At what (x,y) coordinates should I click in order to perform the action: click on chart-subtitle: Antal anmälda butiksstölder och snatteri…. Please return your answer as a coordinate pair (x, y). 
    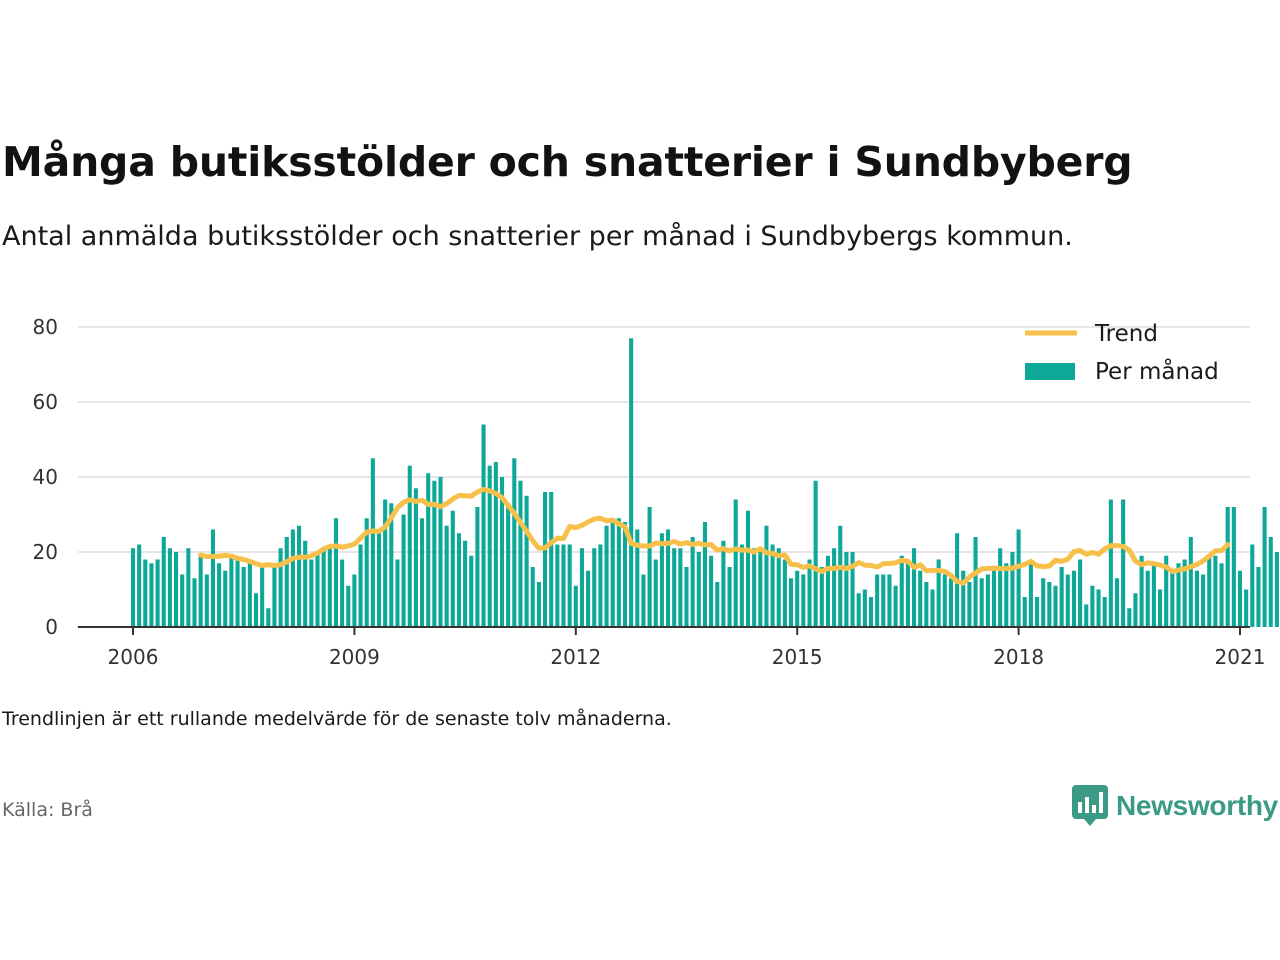
    Looking at the image, I should click on (537, 236).